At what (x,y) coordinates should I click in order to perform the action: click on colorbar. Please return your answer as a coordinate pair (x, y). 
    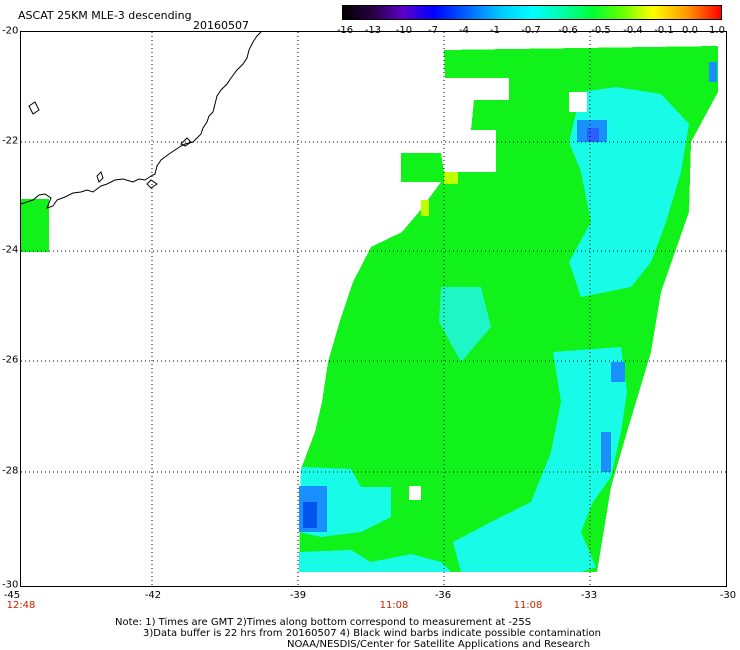
    Looking at the image, I should click on (532, 12).